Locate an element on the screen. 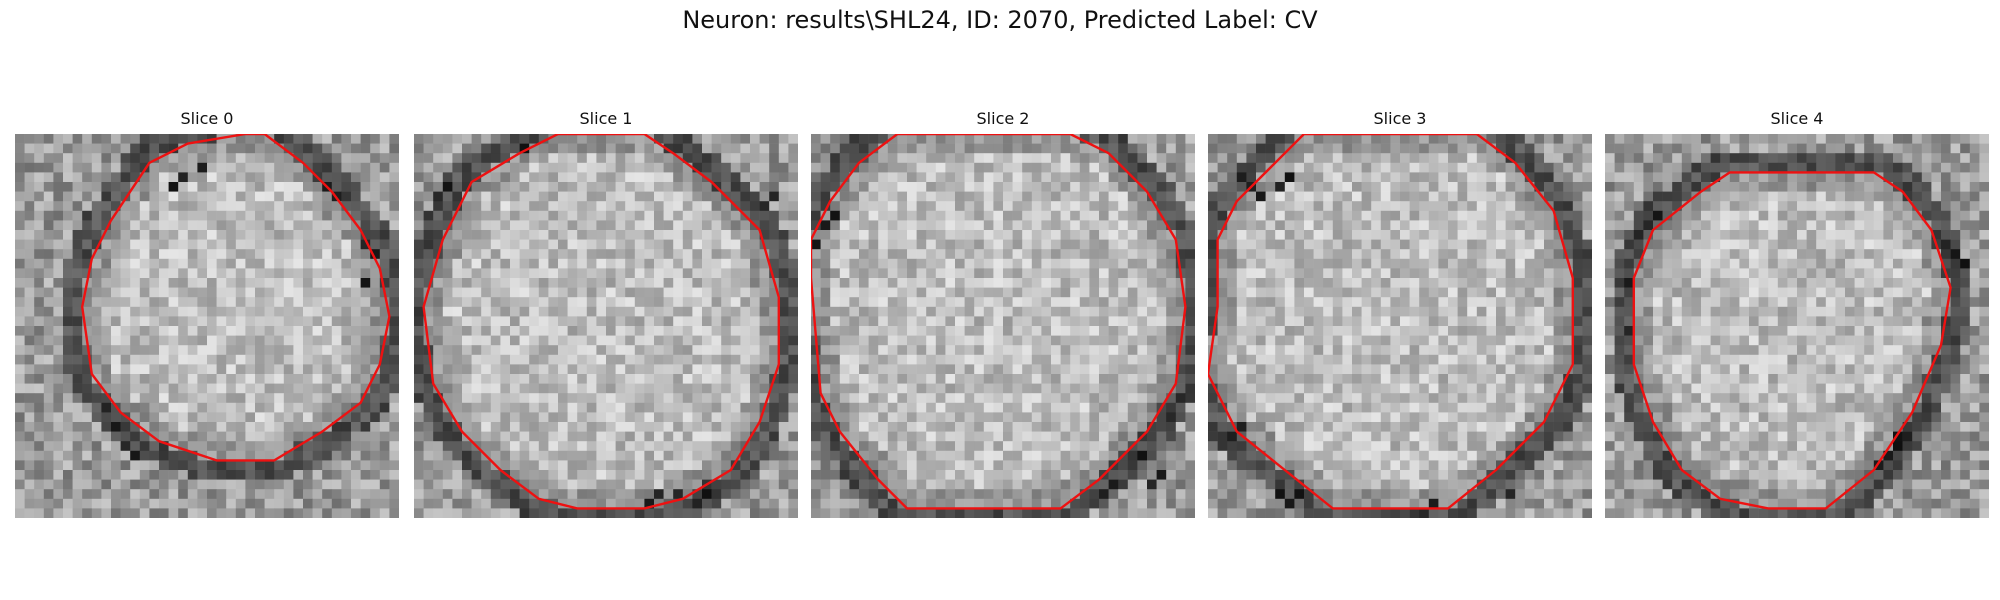  slice-panel-0: Slice 0 is located at coordinates (207, 313).